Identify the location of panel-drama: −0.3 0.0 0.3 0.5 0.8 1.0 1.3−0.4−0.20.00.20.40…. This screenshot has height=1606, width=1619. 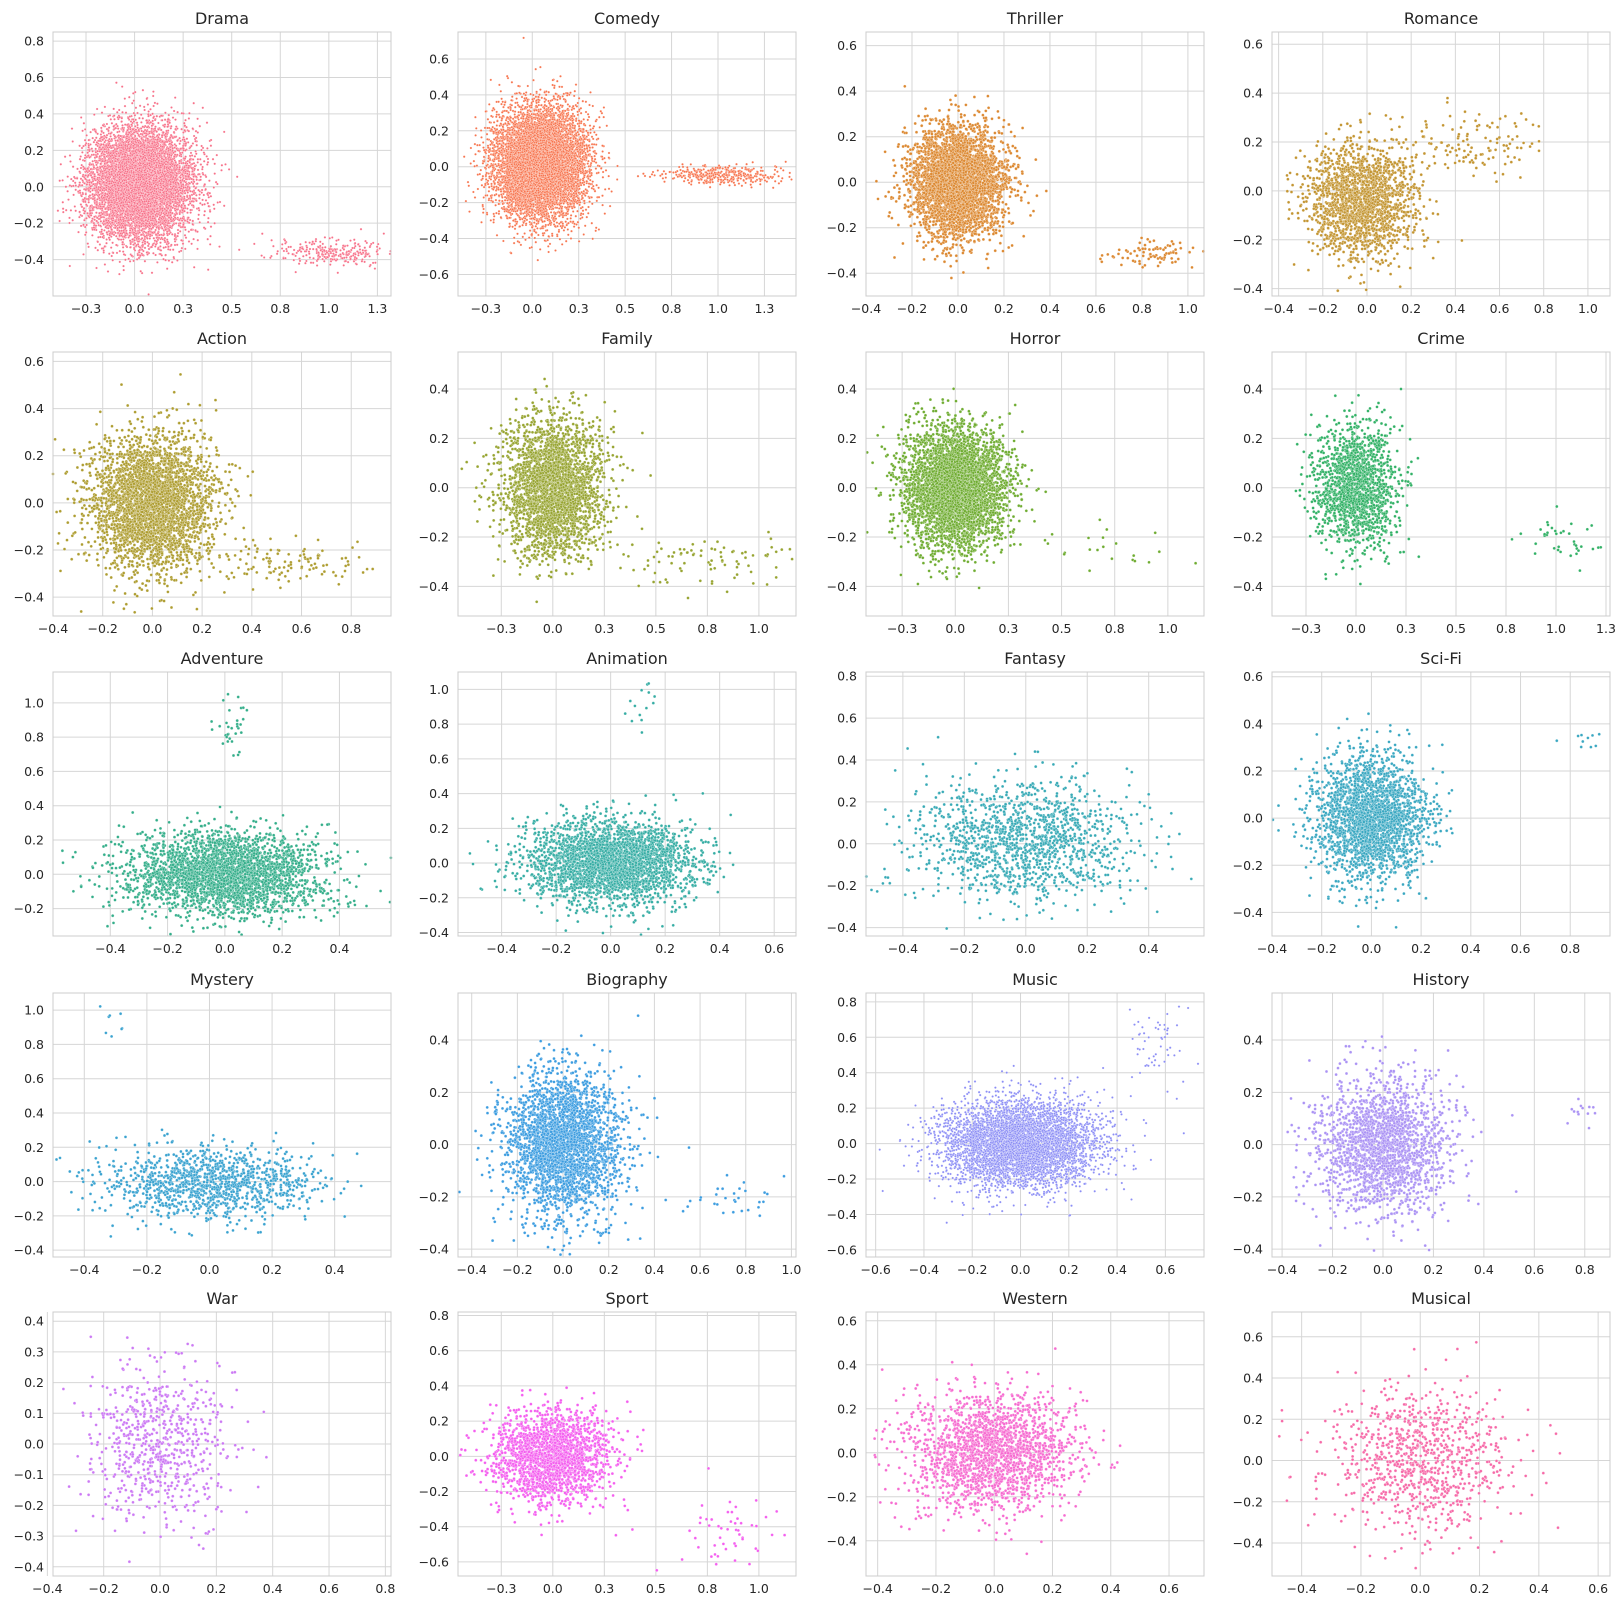
(203, 162).